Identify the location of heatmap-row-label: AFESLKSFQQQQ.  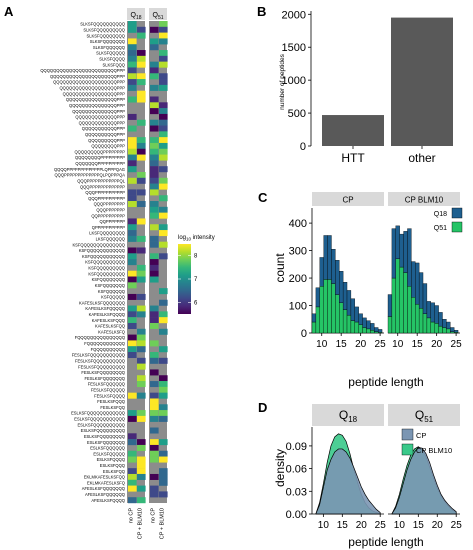
(108, 500).